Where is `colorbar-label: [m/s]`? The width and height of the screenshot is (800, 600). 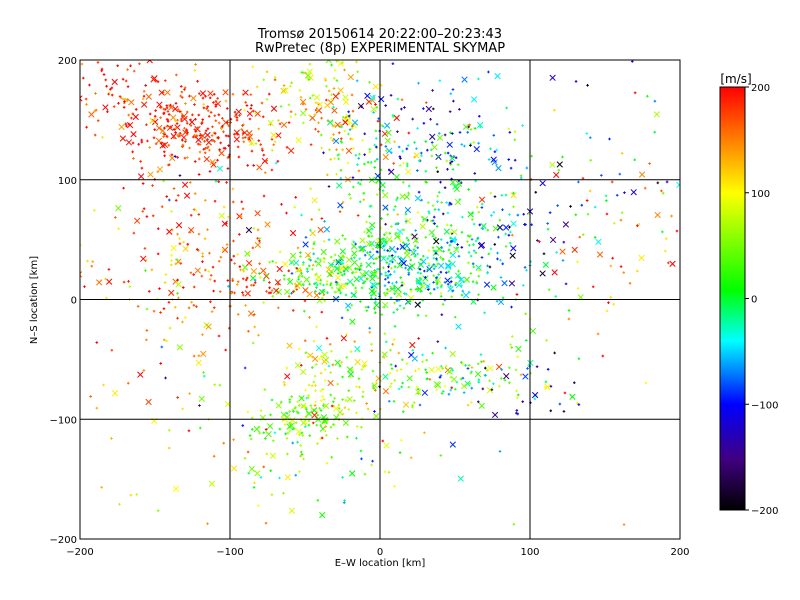 colorbar-label: [m/s] is located at coordinates (735, 79).